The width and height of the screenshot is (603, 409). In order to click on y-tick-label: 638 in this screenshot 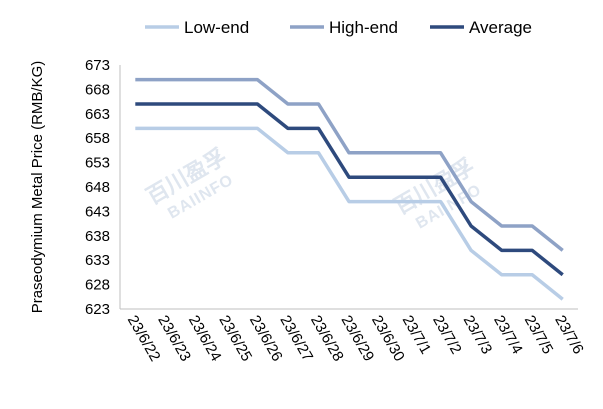, I will do `click(97, 236)`.